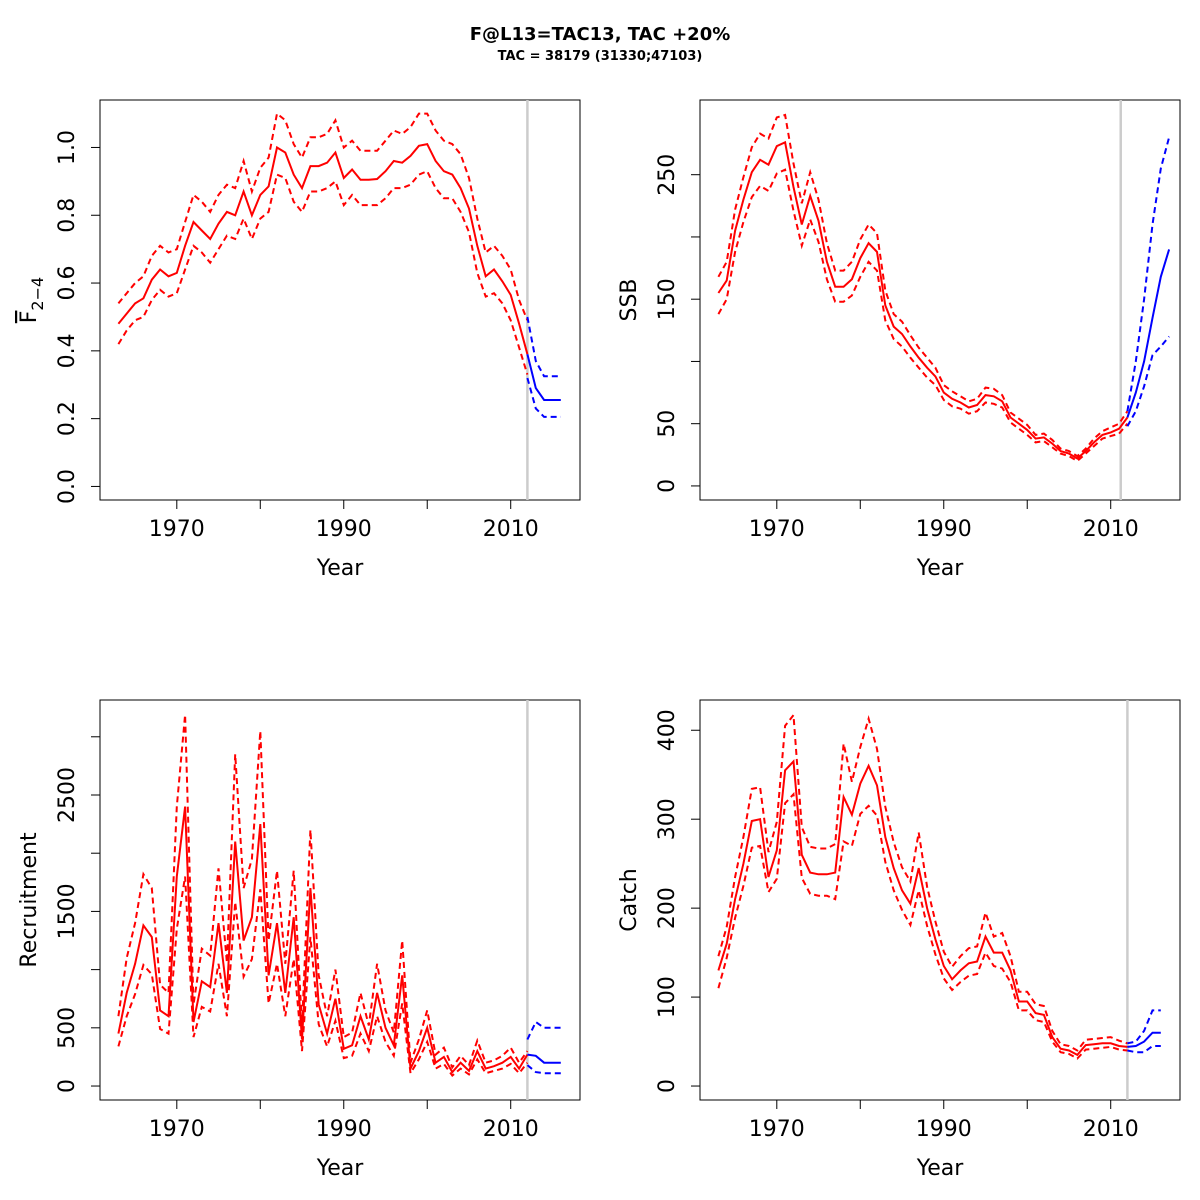  What do you see at coordinates (67, 795) in the screenshot?
I see `y-tick-label: 2500` at bounding box center [67, 795].